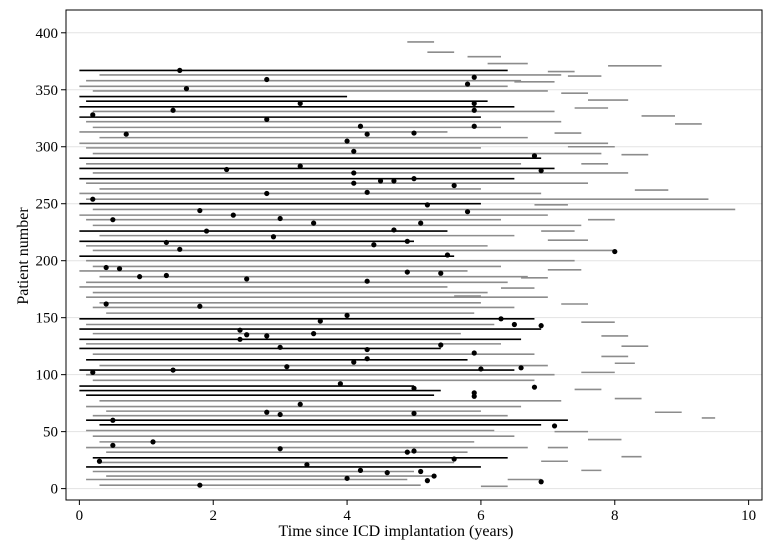 The height and width of the screenshot is (545, 764). What do you see at coordinates (80, 516) in the screenshot?
I see `x-tick-label: 0` at bounding box center [80, 516].